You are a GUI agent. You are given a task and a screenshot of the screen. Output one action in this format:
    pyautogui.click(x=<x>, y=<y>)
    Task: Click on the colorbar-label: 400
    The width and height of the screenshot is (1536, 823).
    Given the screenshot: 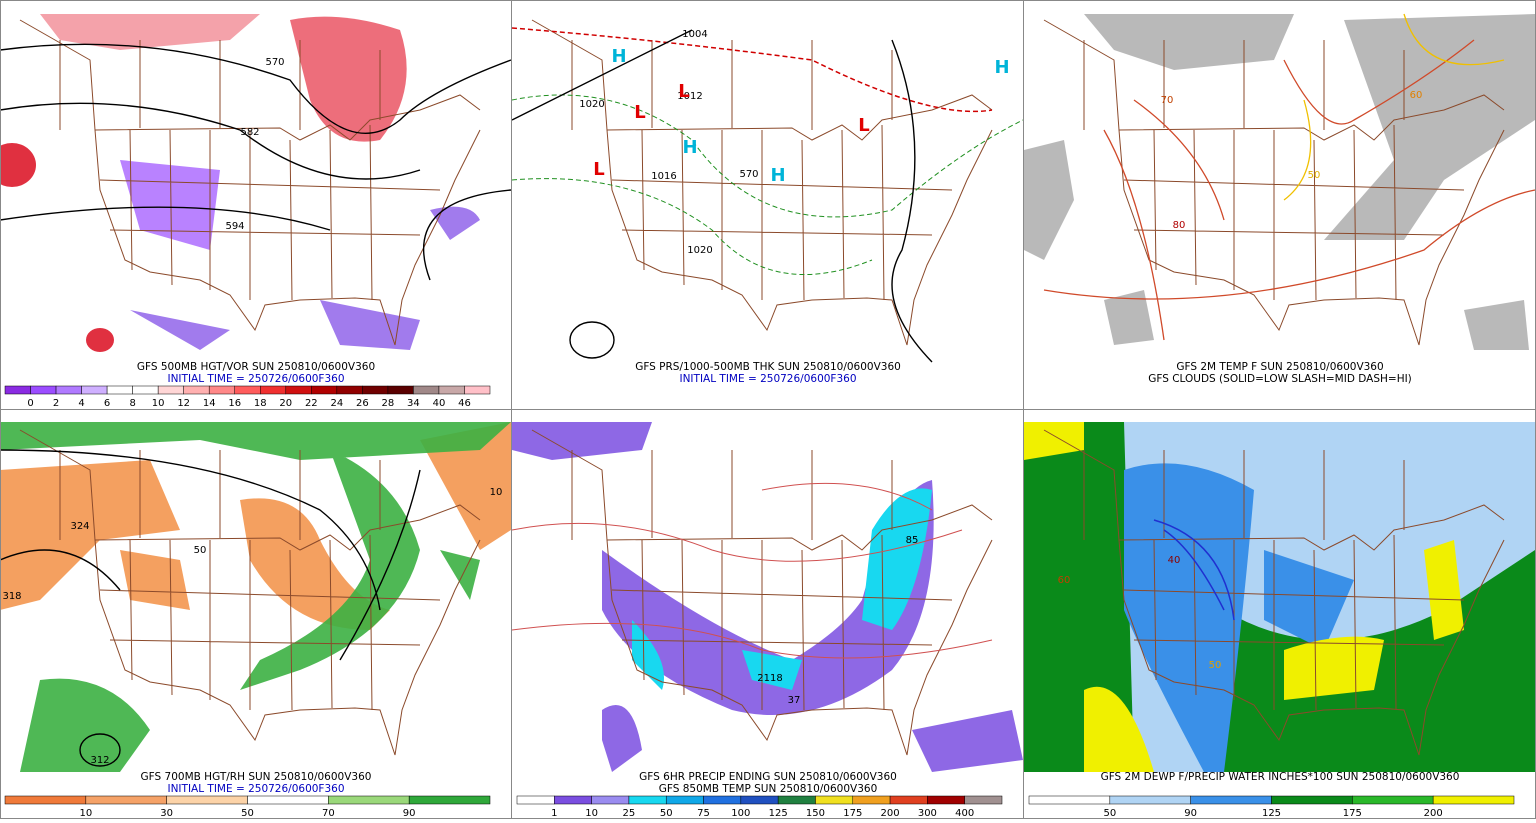 What is the action you would take?
    pyautogui.click(x=964, y=813)
    